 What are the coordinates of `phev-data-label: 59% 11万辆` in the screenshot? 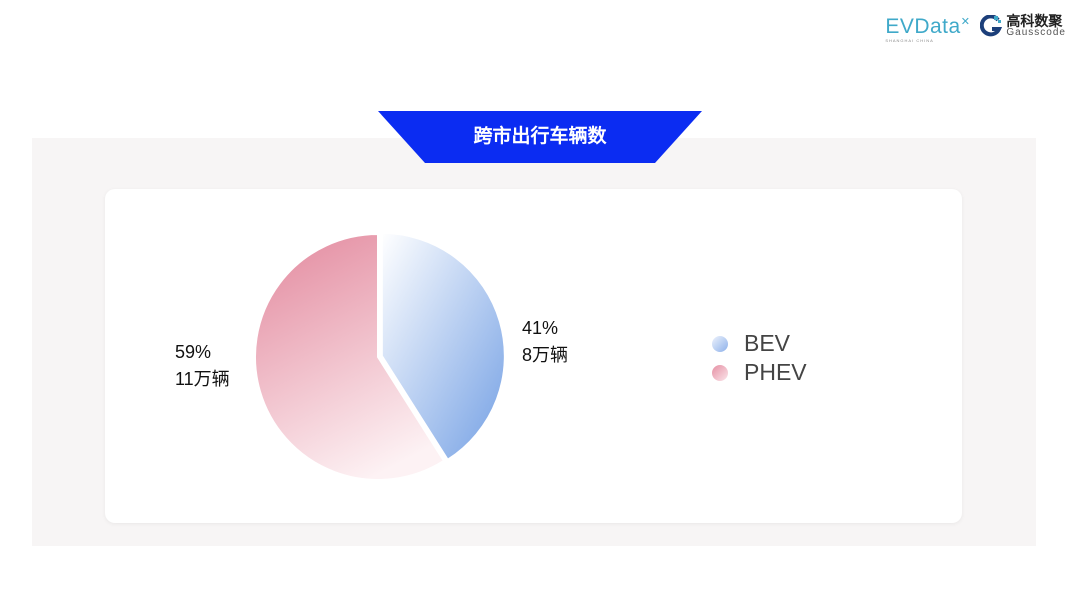 It's located at (202, 366).